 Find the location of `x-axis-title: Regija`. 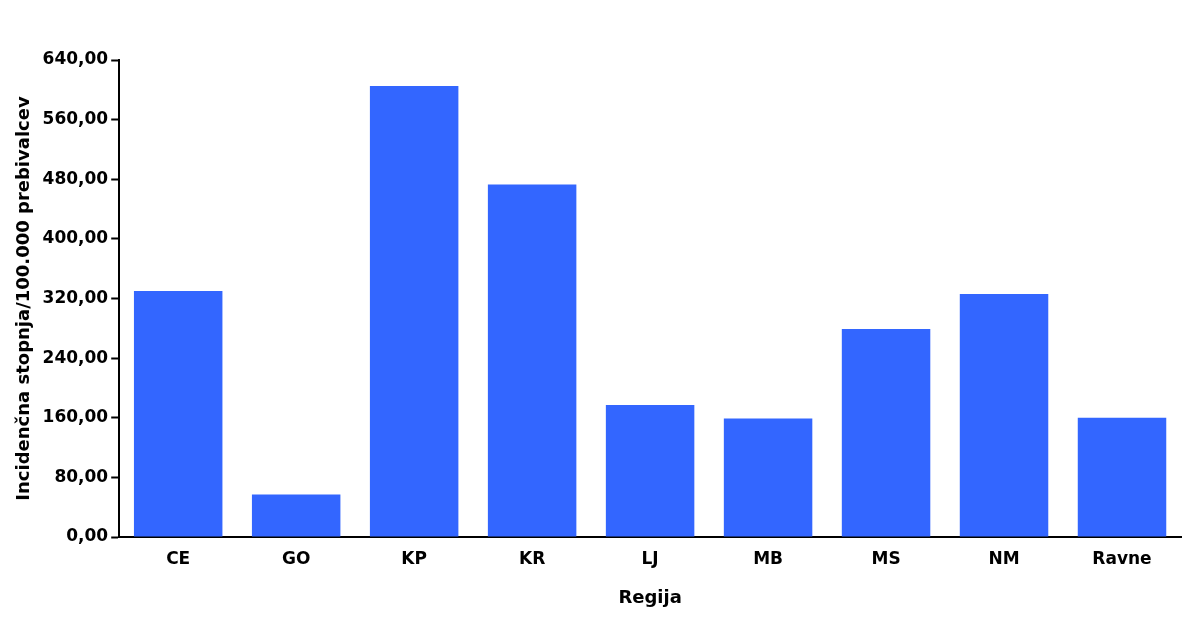

x-axis-title: Regija is located at coordinates (650, 596).